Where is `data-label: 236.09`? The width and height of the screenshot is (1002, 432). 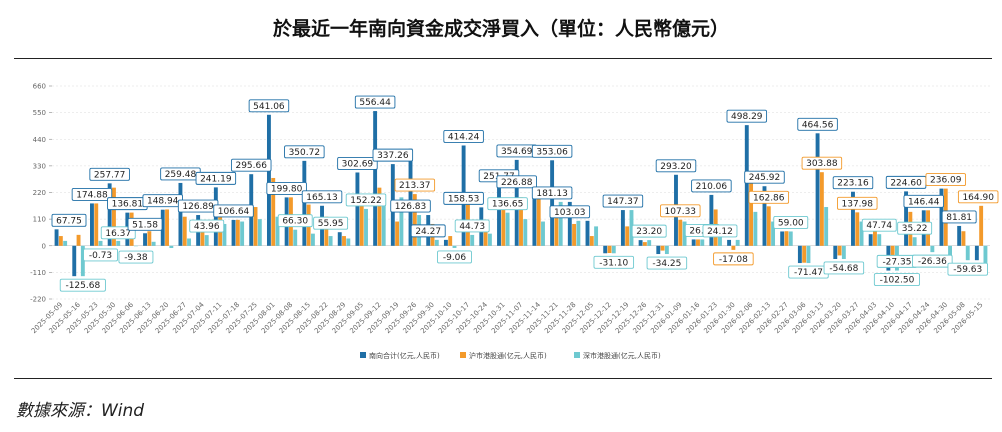
data-label: 236.09 is located at coordinates (946, 181).